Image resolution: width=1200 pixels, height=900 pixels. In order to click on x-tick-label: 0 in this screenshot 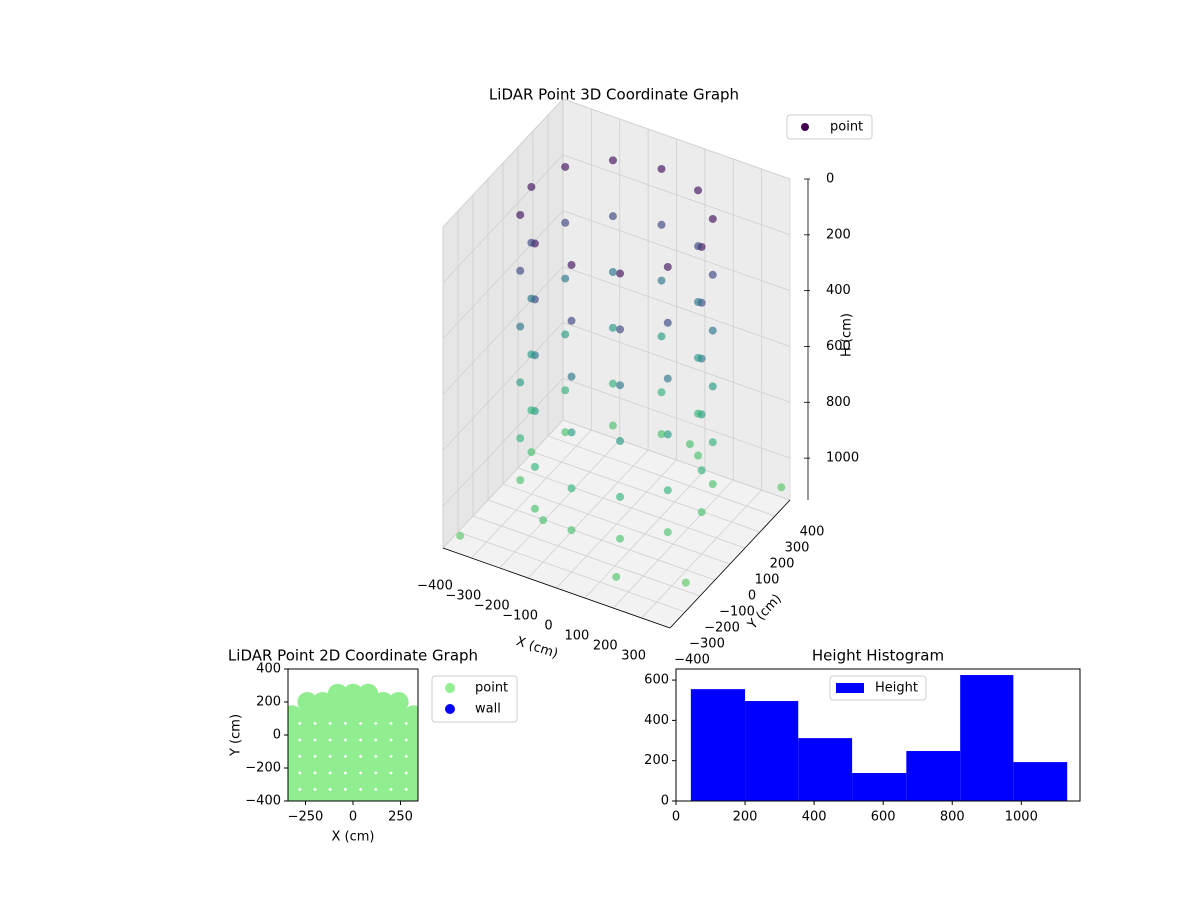, I will do `click(548, 626)`.